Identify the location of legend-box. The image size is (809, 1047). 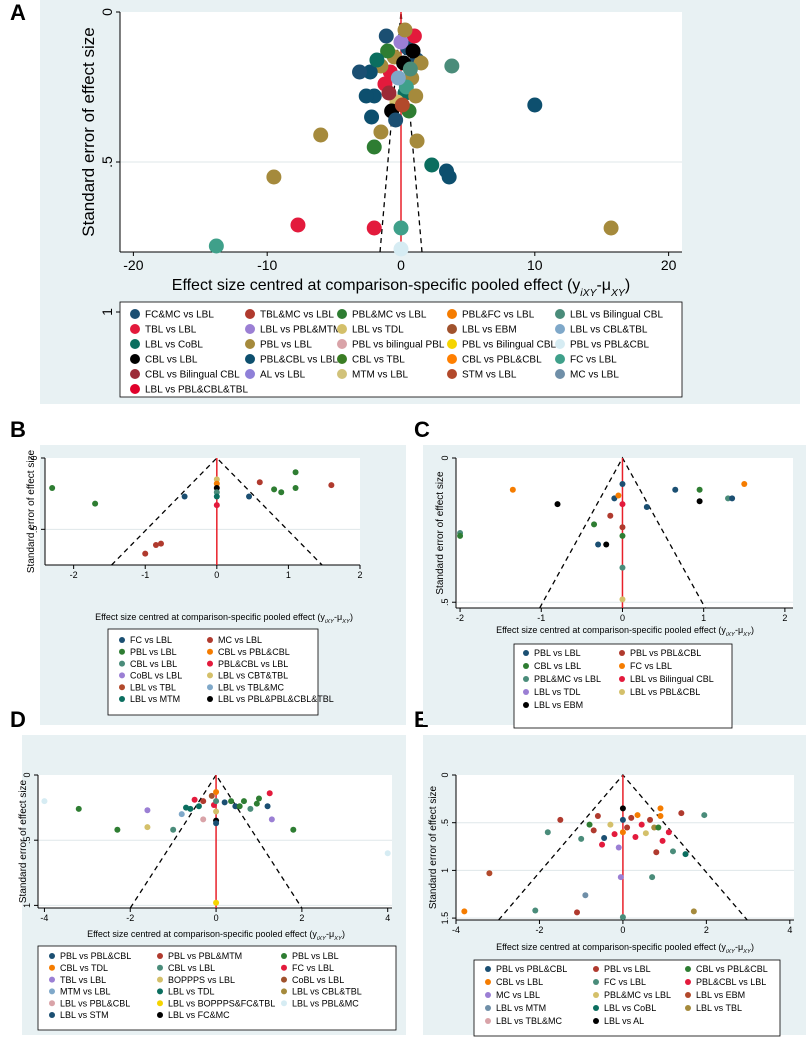
(213, 672).